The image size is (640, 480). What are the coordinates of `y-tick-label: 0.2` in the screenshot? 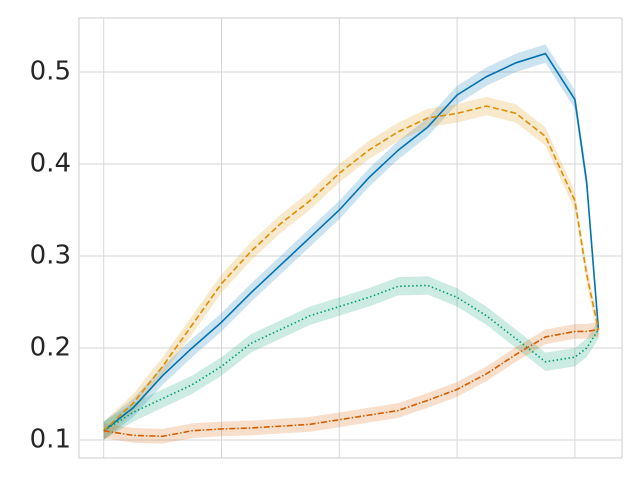 It's located at (50, 347).